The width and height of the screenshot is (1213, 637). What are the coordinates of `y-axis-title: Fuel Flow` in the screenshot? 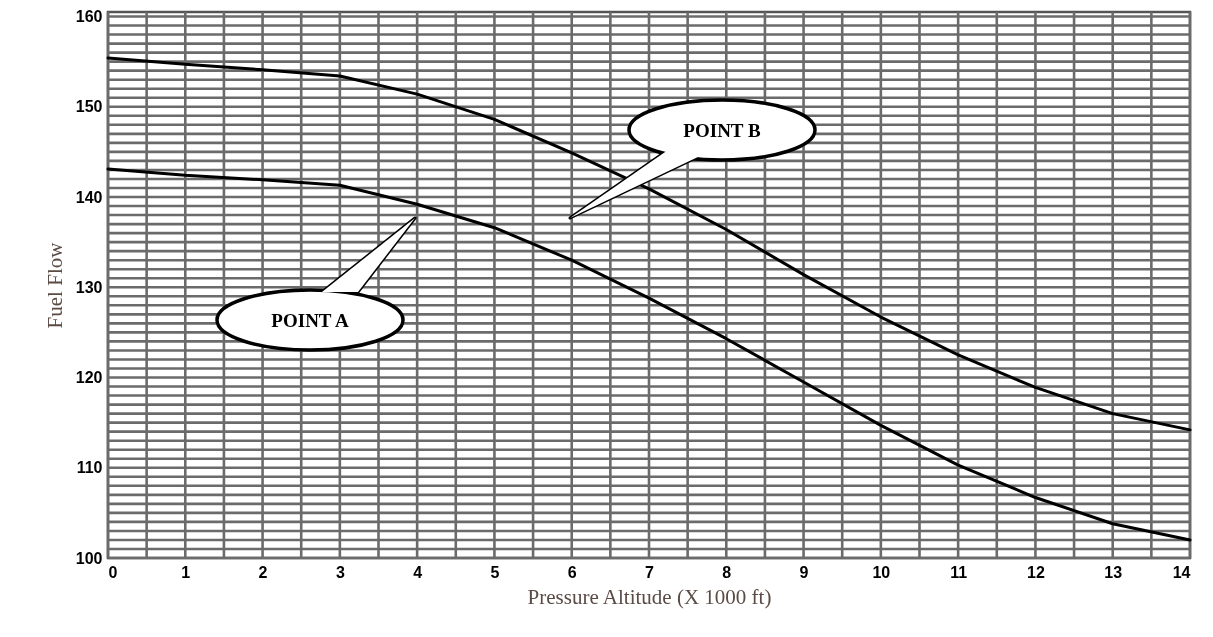 It's located at (54, 285).